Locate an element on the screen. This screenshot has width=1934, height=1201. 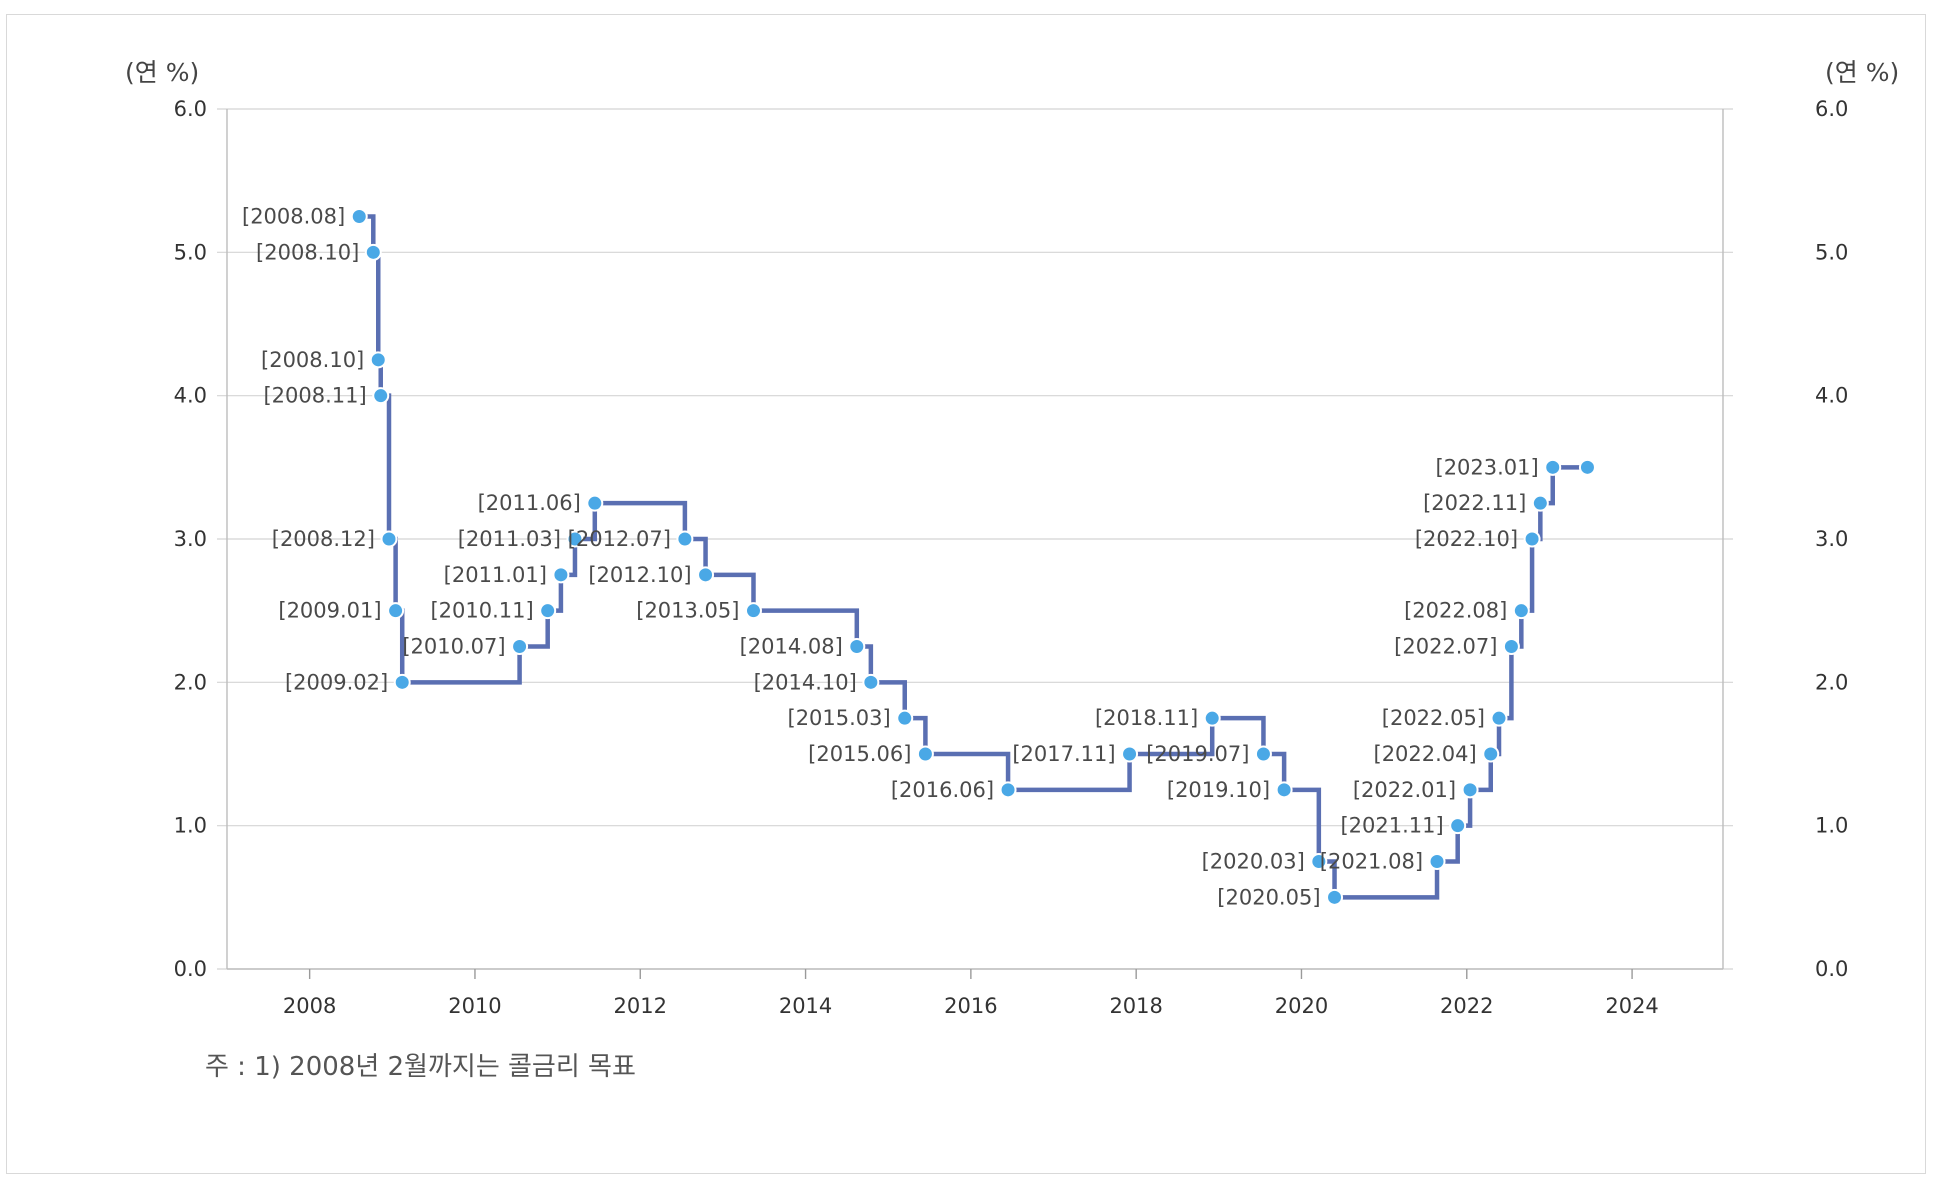
data-point-label: [2014.08] is located at coordinates (791, 647).